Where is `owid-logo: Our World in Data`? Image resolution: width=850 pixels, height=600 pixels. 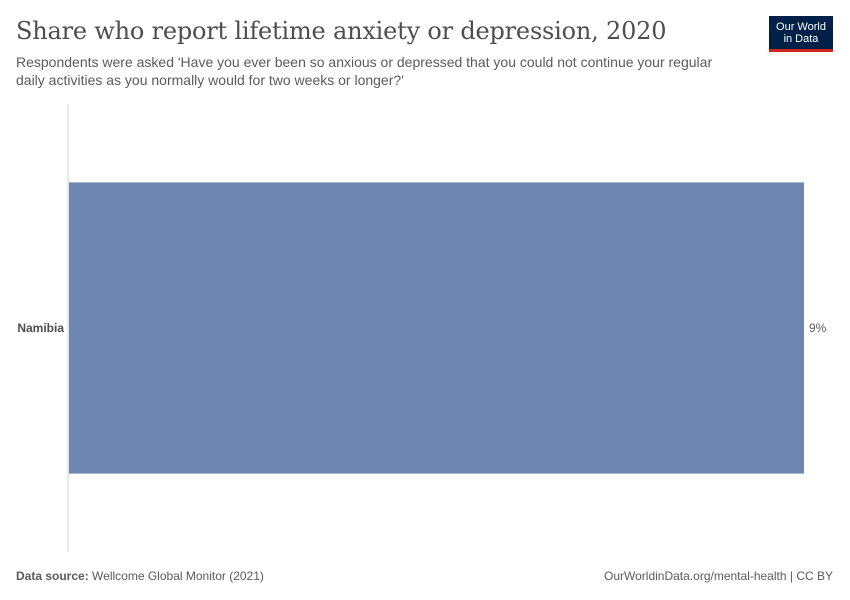
owid-logo: Our World in Data is located at coordinates (801, 34).